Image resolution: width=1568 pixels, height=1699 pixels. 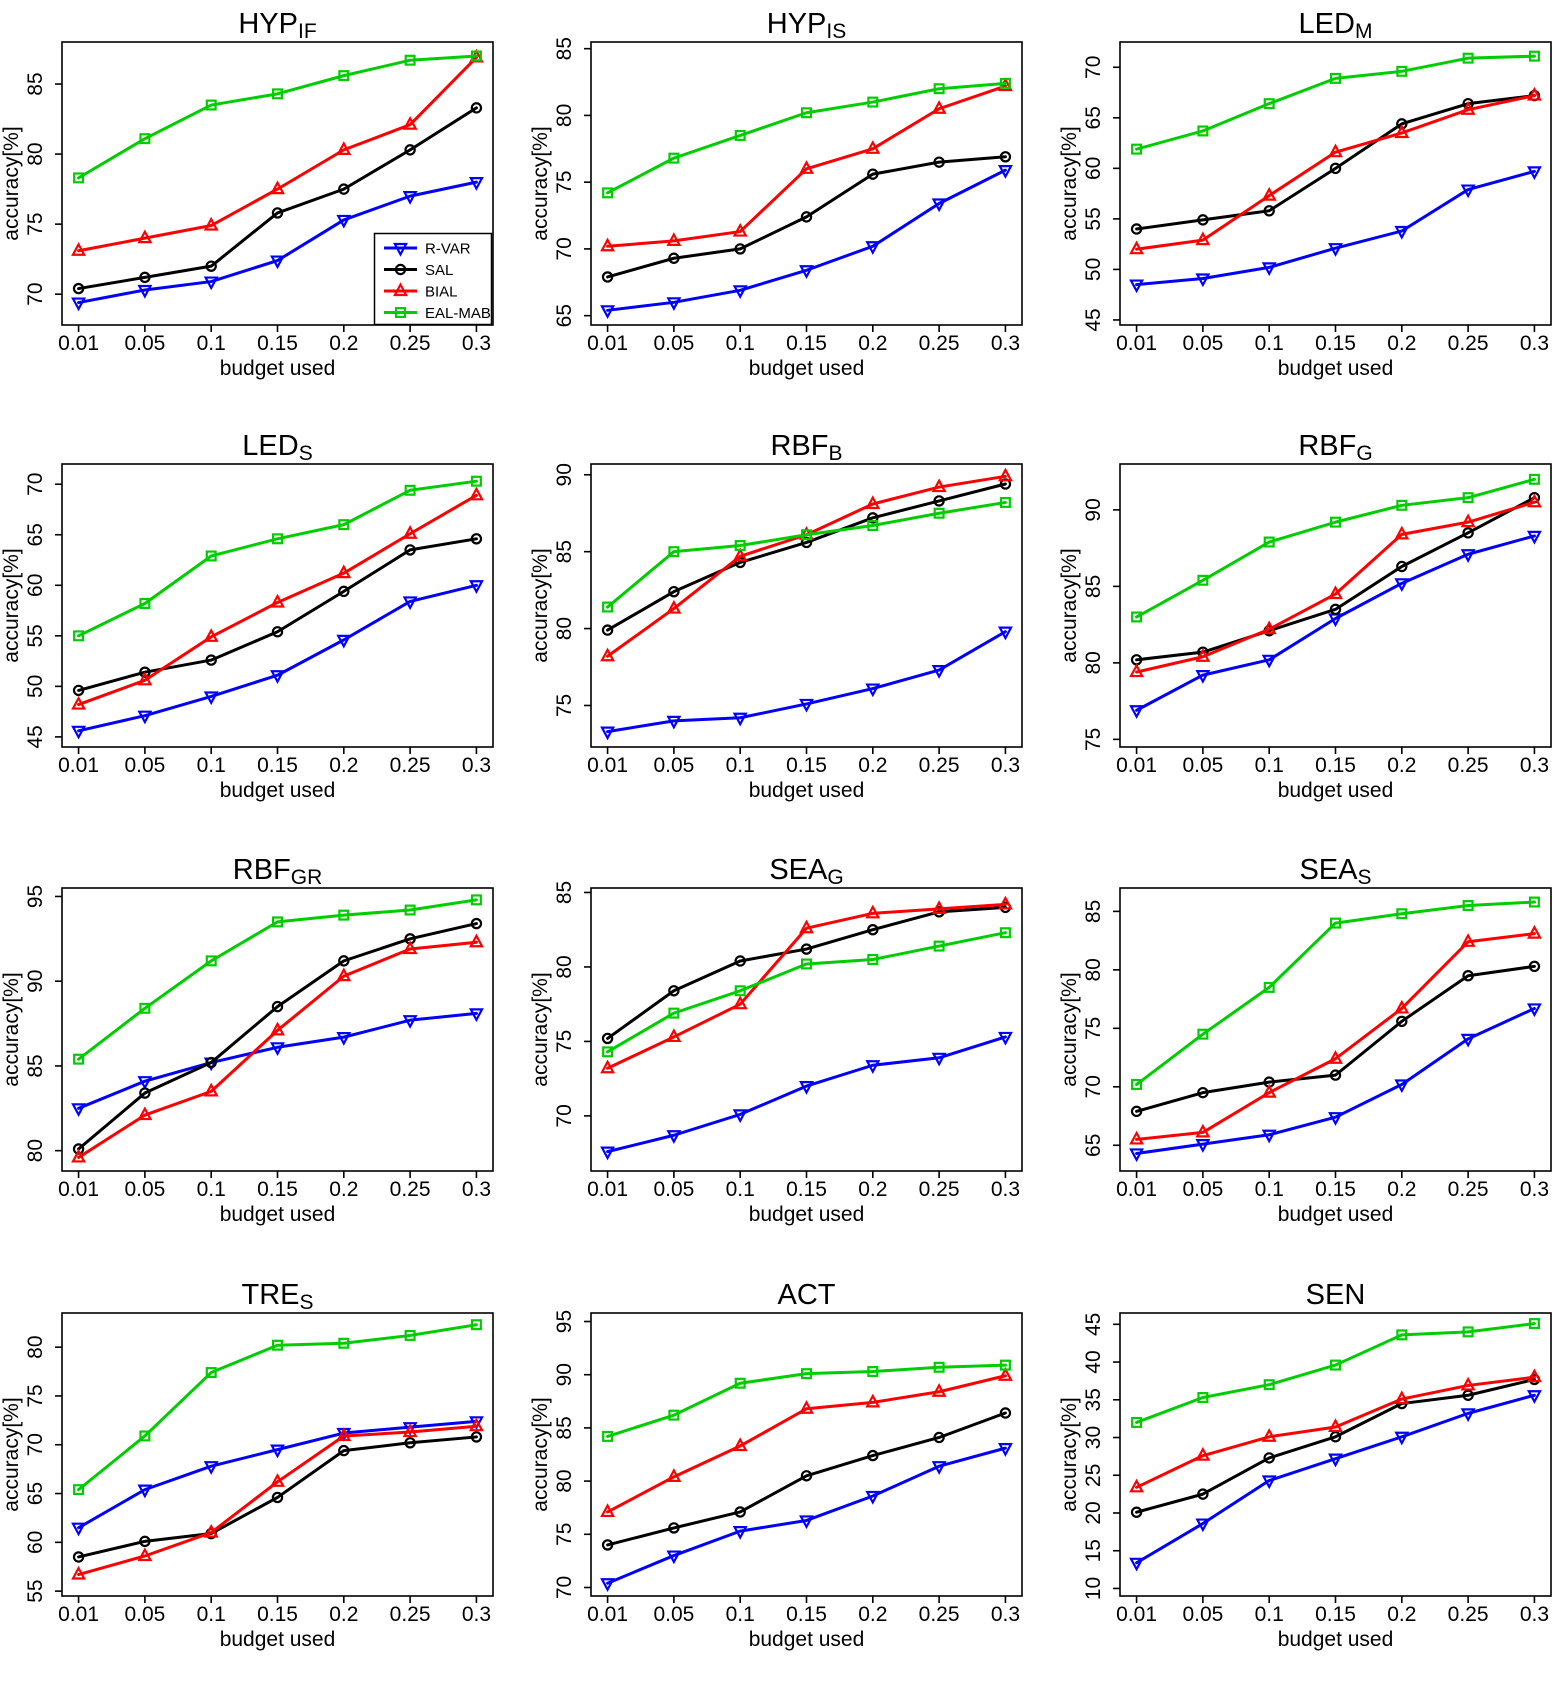 What do you see at coordinates (448, 248) in the screenshot?
I see `legend-label: R-VAR` at bounding box center [448, 248].